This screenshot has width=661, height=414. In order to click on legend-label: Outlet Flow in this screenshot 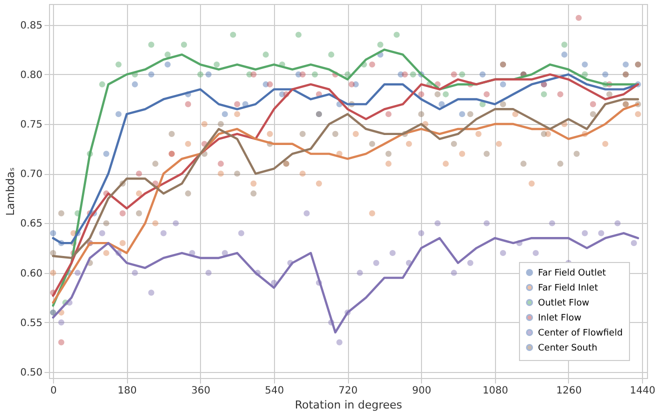, I will do `click(564, 303)`.